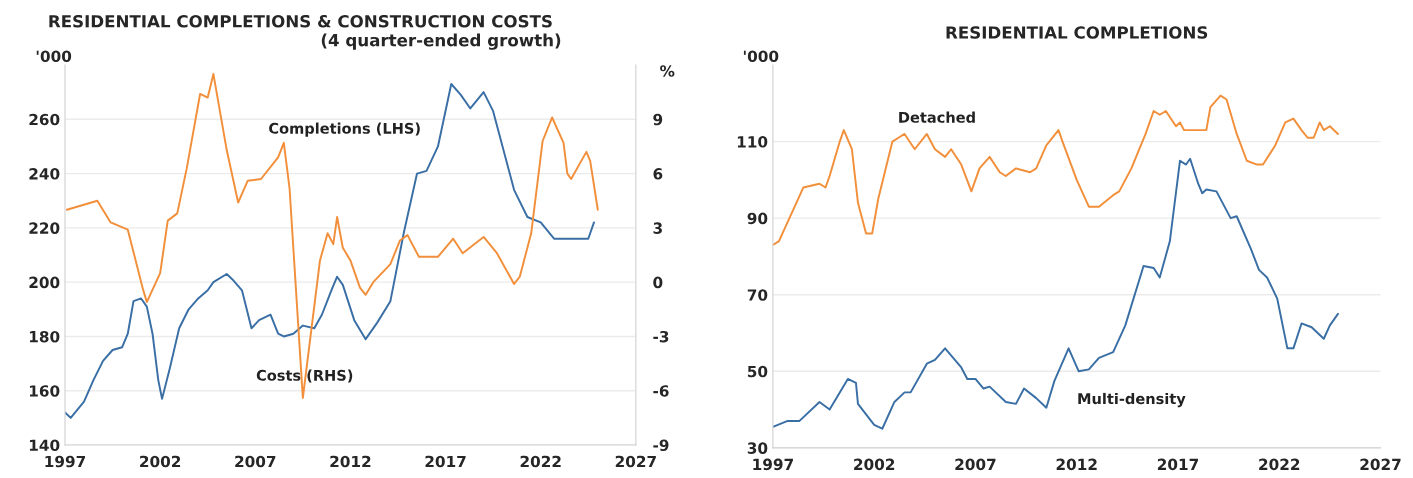 This screenshot has height=478, width=1413. What do you see at coordinates (661, 391) in the screenshot?
I see `y2-tick-label: -6` at bounding box center [661, 391].